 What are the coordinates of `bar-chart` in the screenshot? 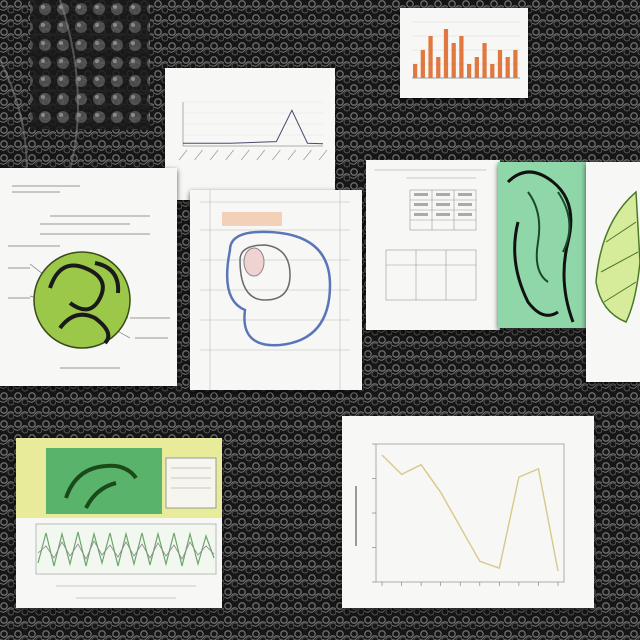 It's located at (466, 50).